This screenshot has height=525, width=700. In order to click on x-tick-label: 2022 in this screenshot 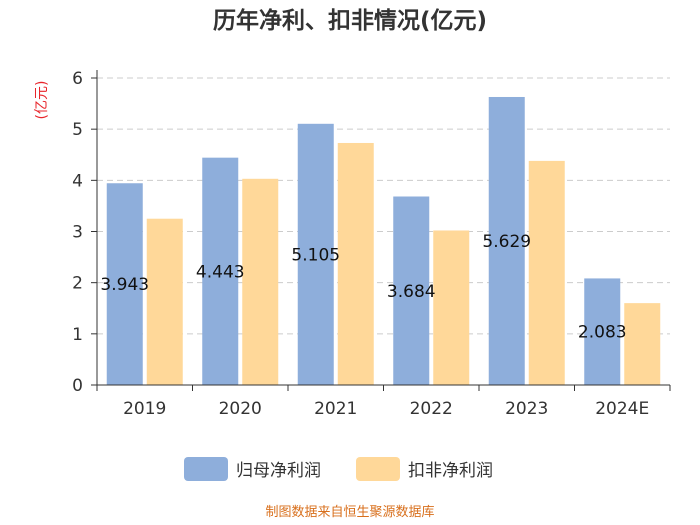, I will do `click(431, 409)`.